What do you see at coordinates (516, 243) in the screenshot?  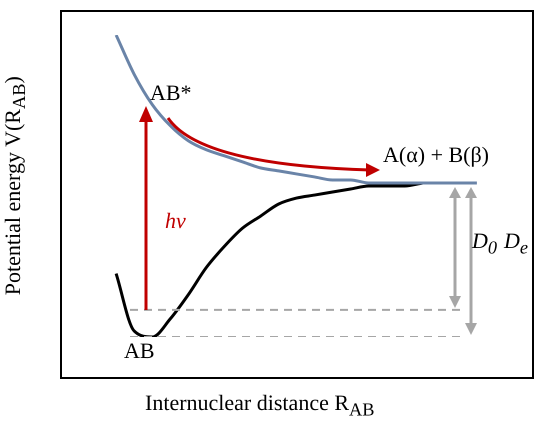 I see `annotation: D$_{e}$` at bounding box center [516, 243].